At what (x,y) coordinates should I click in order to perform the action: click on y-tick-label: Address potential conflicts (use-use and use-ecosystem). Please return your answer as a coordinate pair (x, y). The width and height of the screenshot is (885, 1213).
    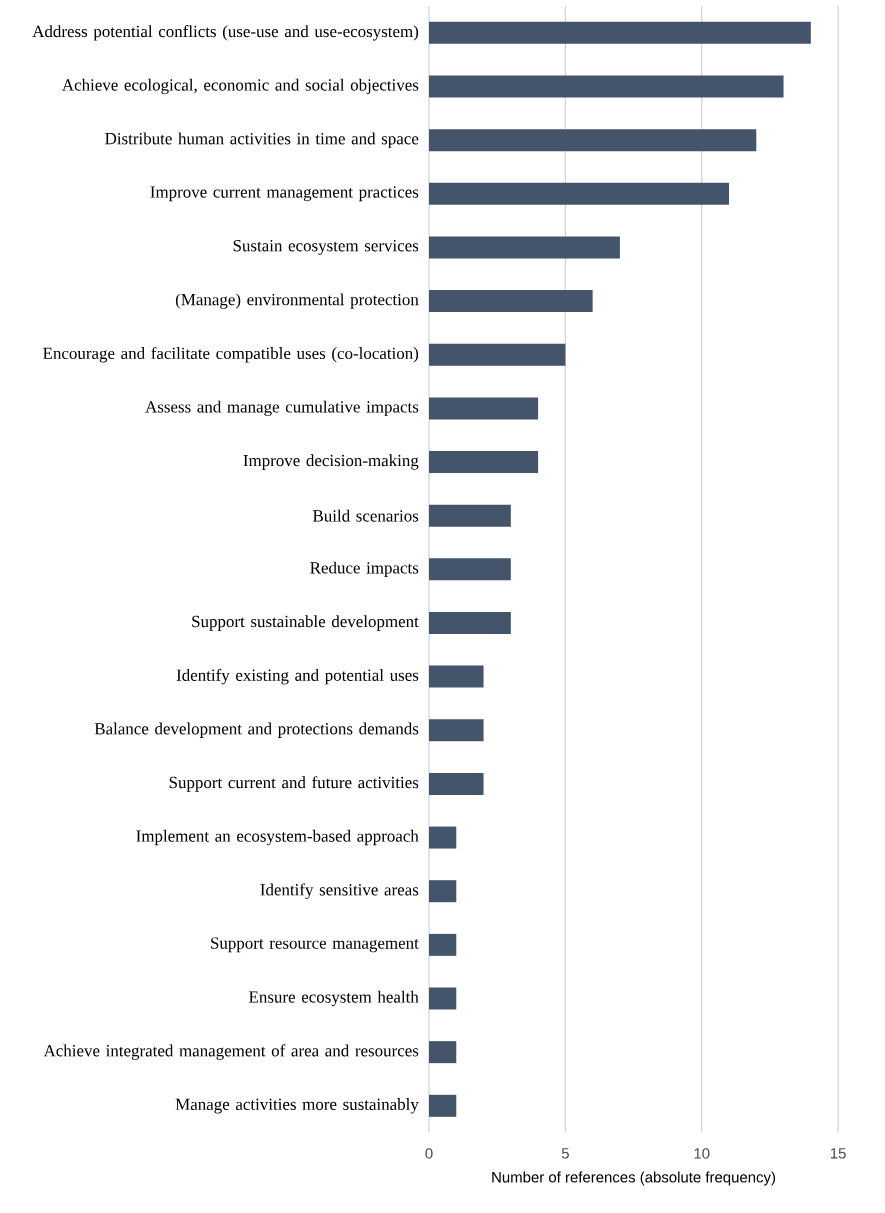
    Looking at the image, I should click on (225, 33).